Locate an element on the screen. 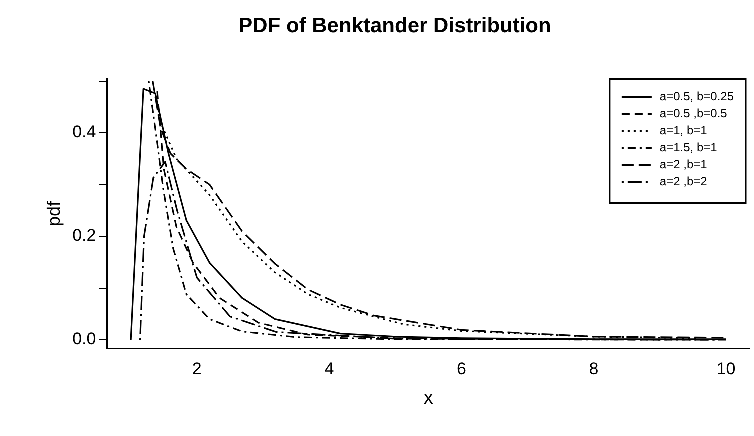 The width and height of the screenshot is (754, 436). x-tick-label: 4 is located at coordinates (329, 369).